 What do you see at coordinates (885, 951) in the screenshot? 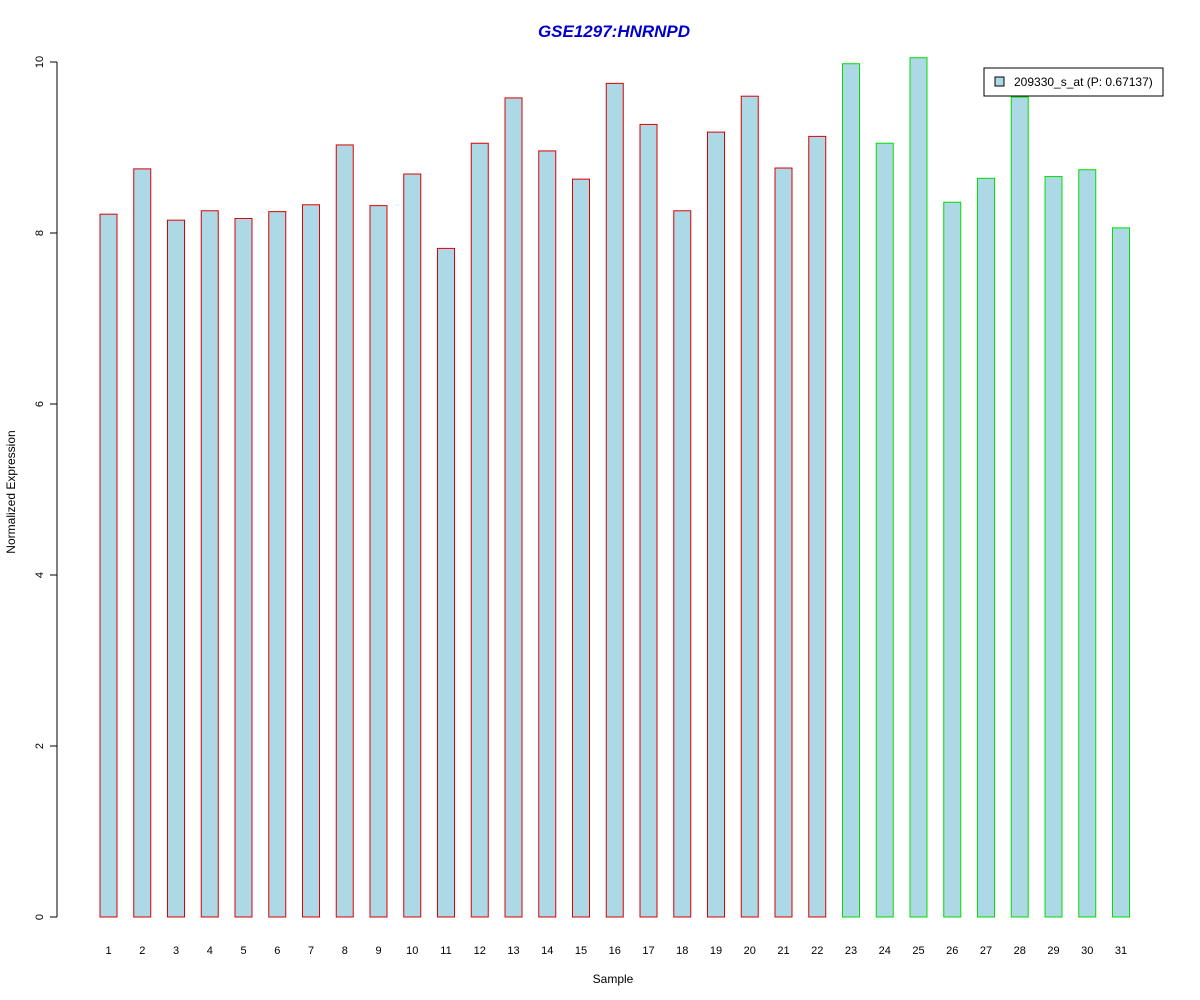
I see `x-tick-label: 24` at bounding box center [885, 951].